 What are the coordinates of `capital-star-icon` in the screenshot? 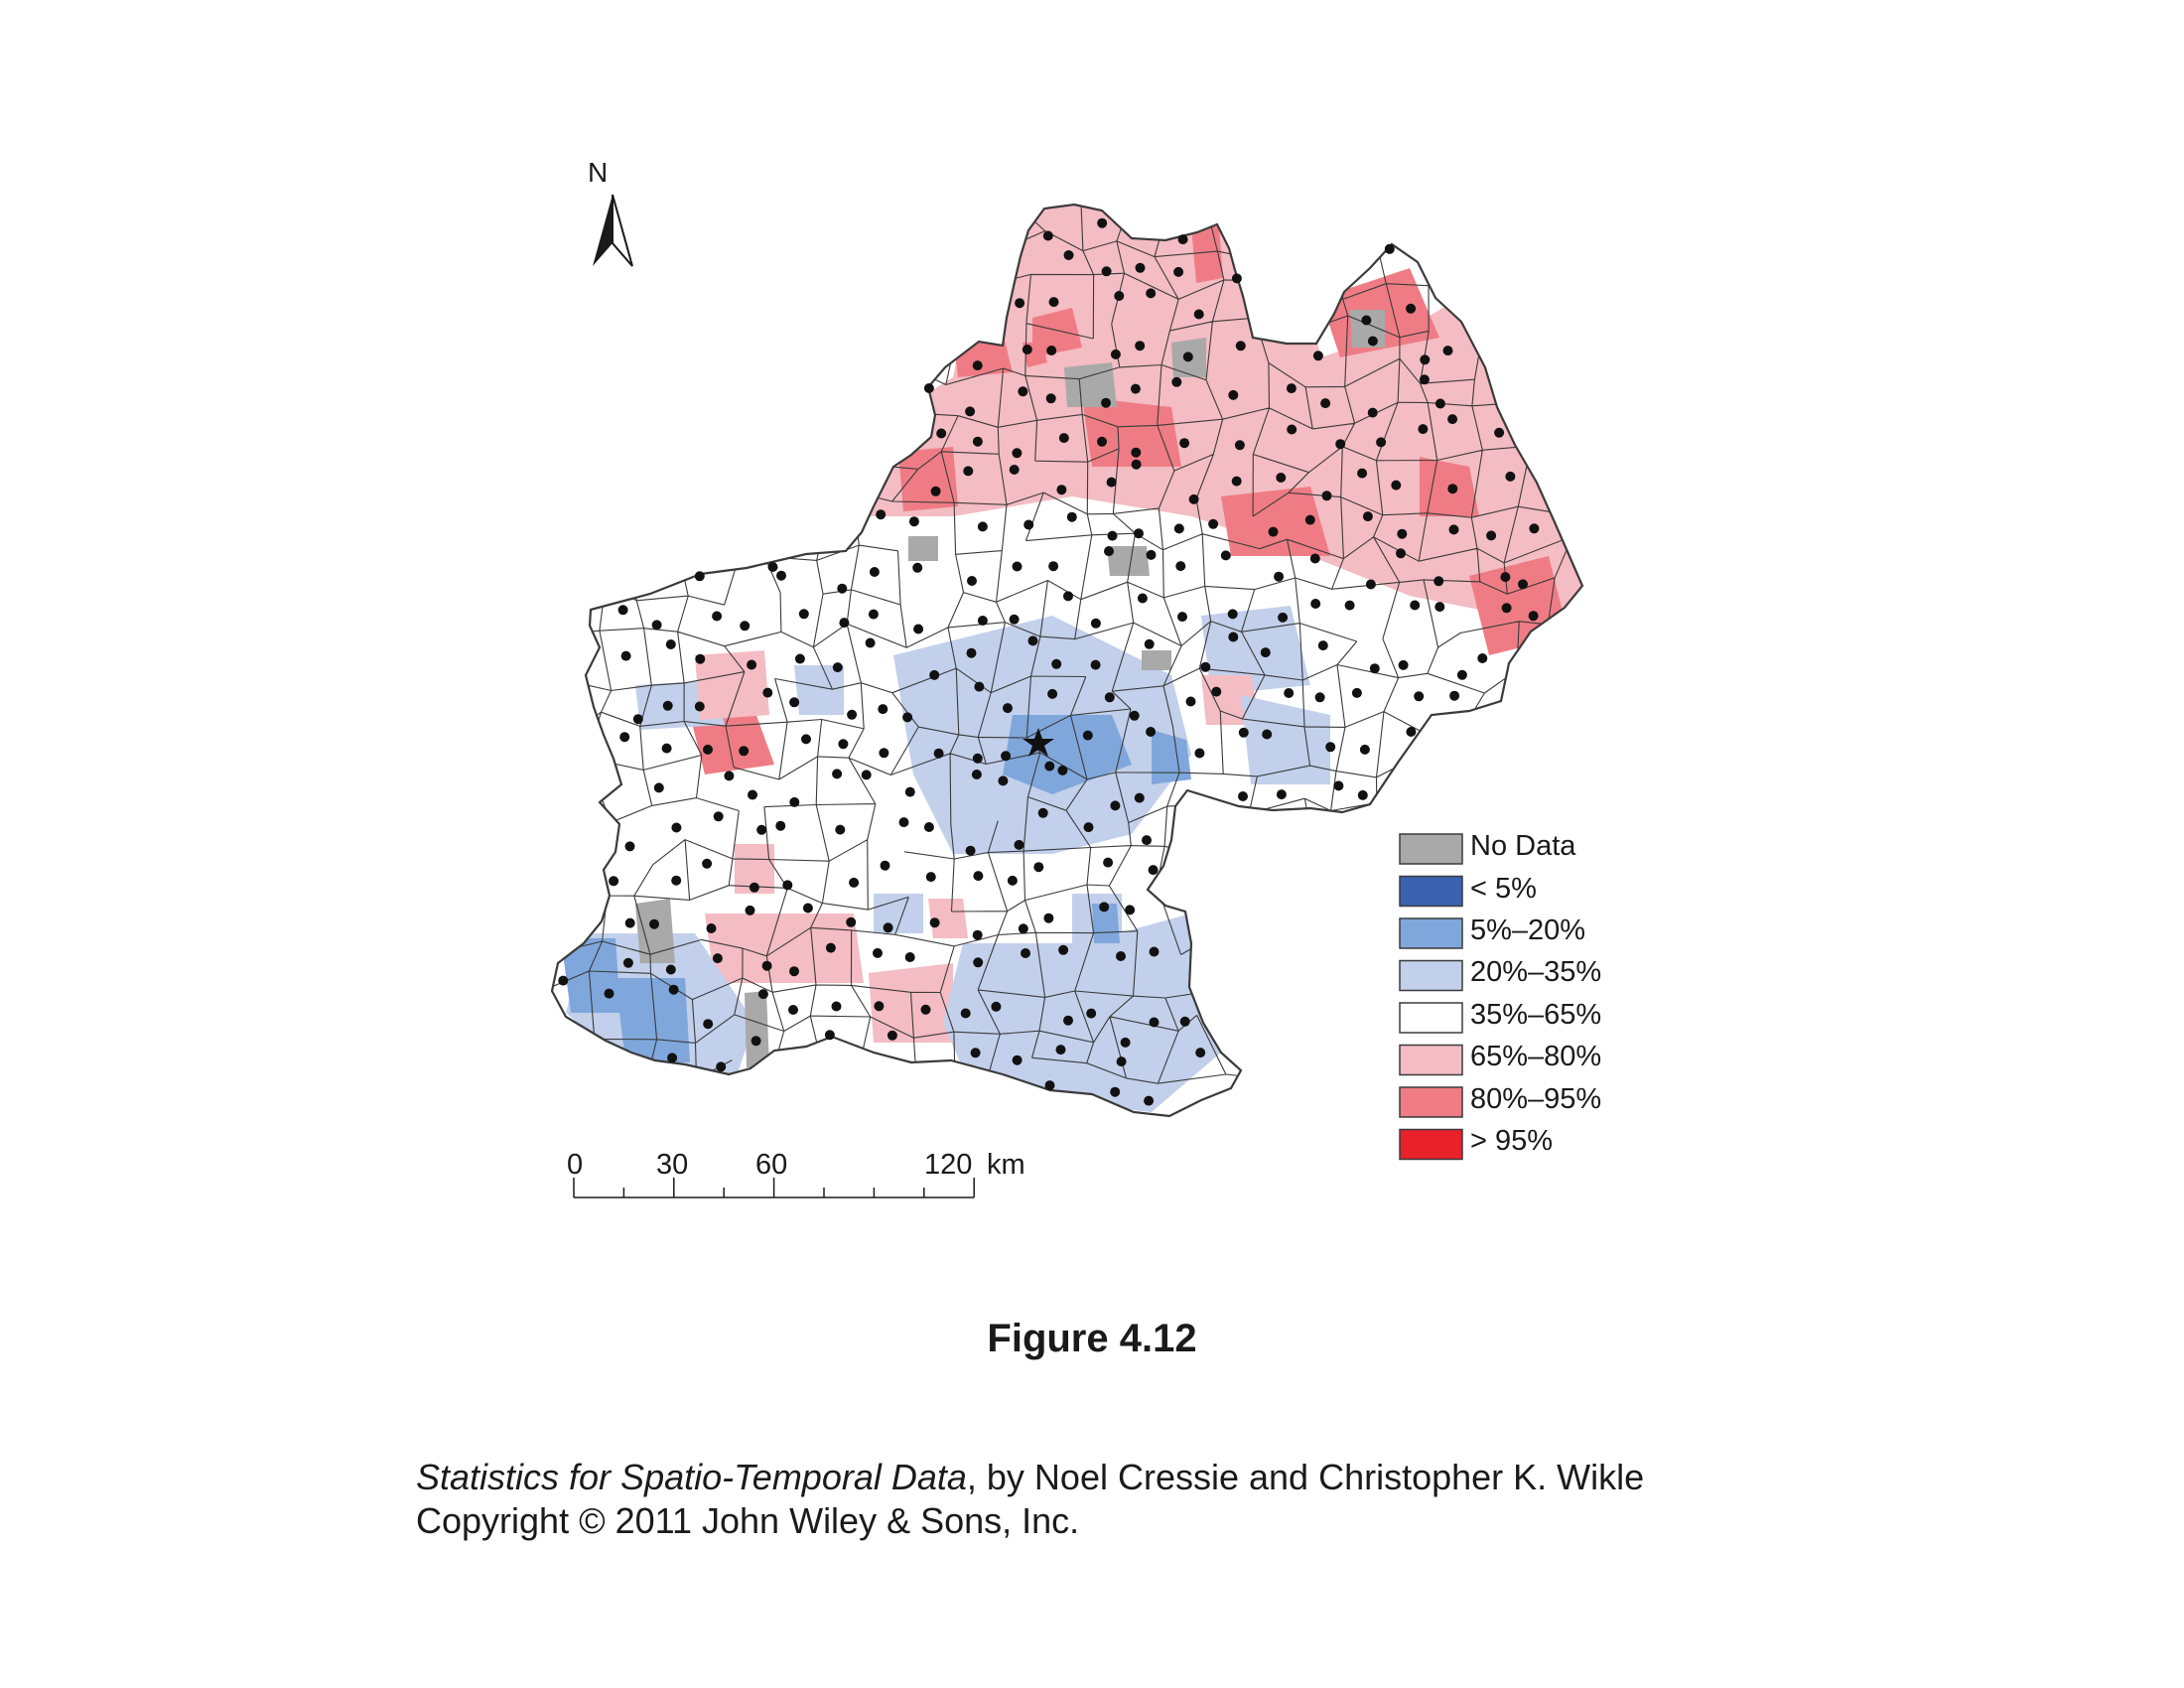 It's located at (1038, 742).